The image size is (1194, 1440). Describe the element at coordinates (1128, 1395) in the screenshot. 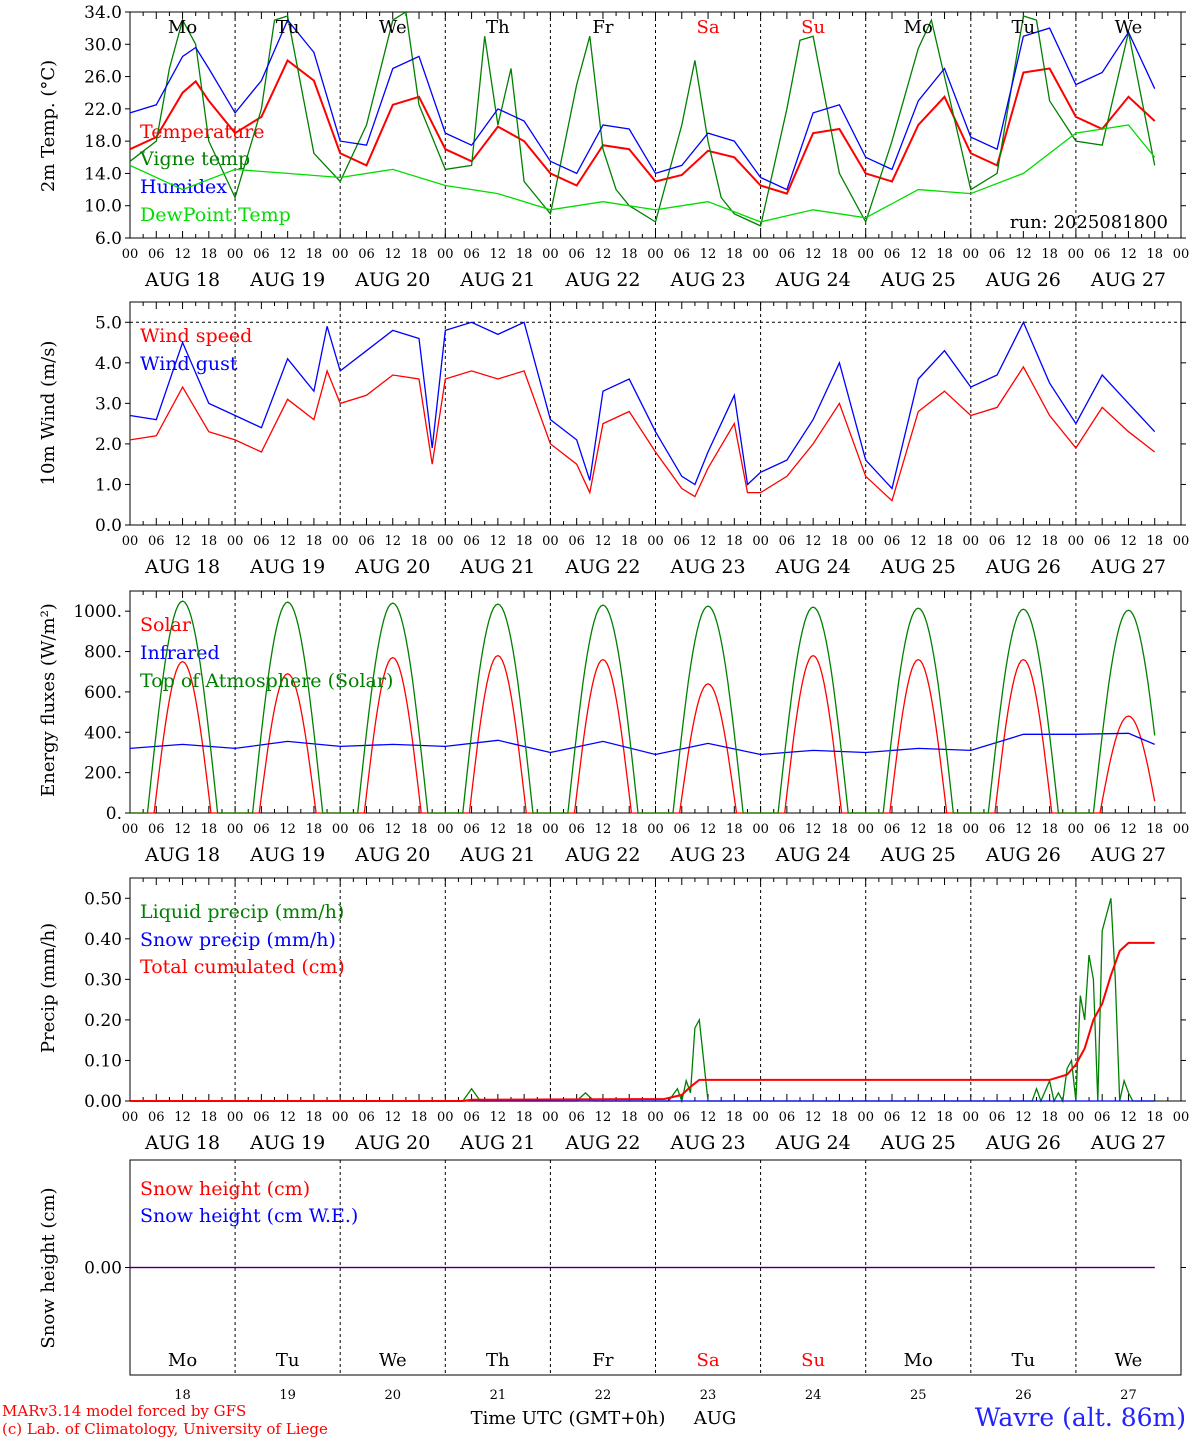

I see `day-number-label: 27` at that location.